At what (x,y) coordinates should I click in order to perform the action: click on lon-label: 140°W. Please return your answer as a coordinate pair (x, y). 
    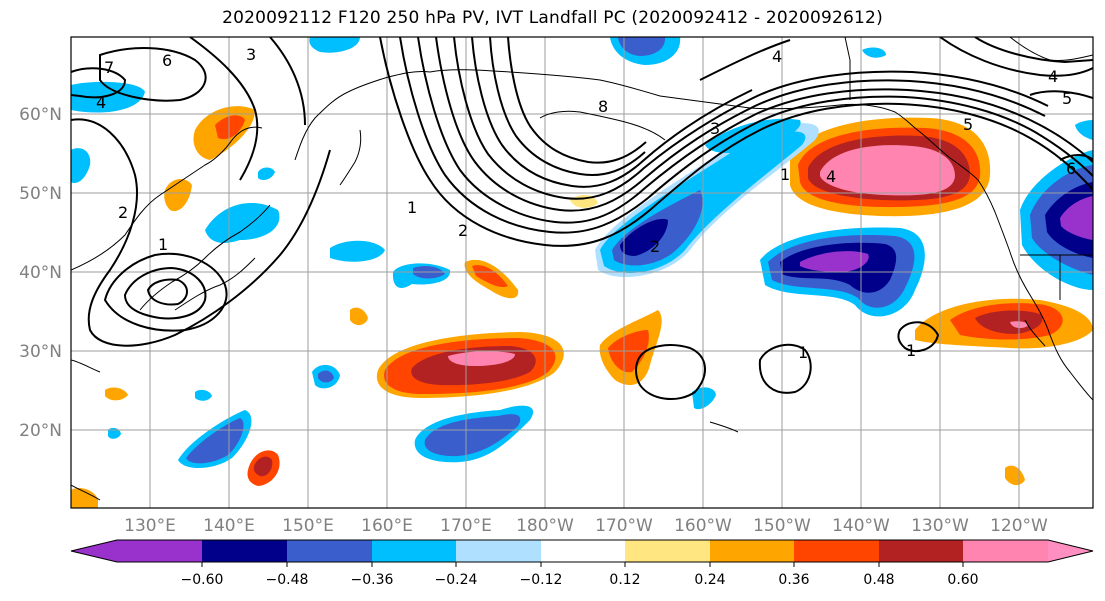
    Looking at the image, I should click on (861, 526).